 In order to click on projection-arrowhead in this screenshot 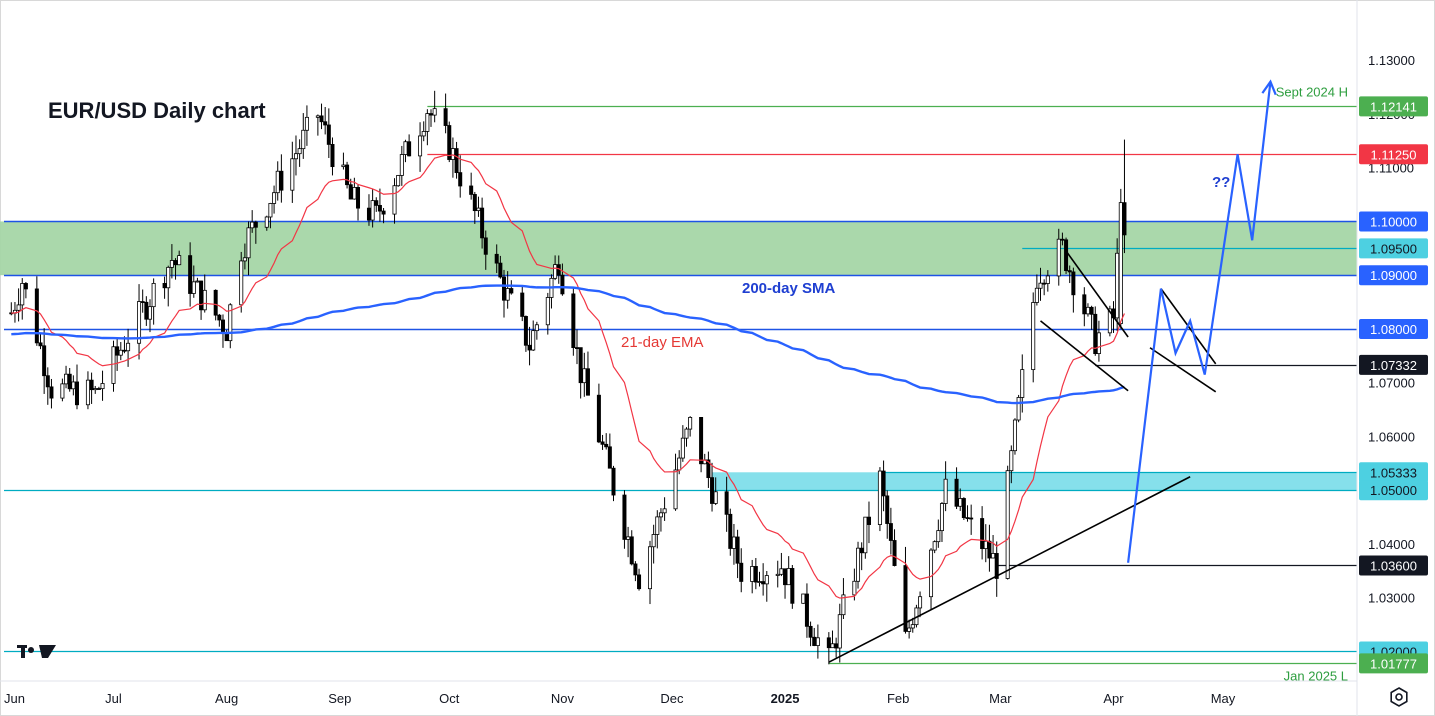, I will do `click(1269, 87)`.